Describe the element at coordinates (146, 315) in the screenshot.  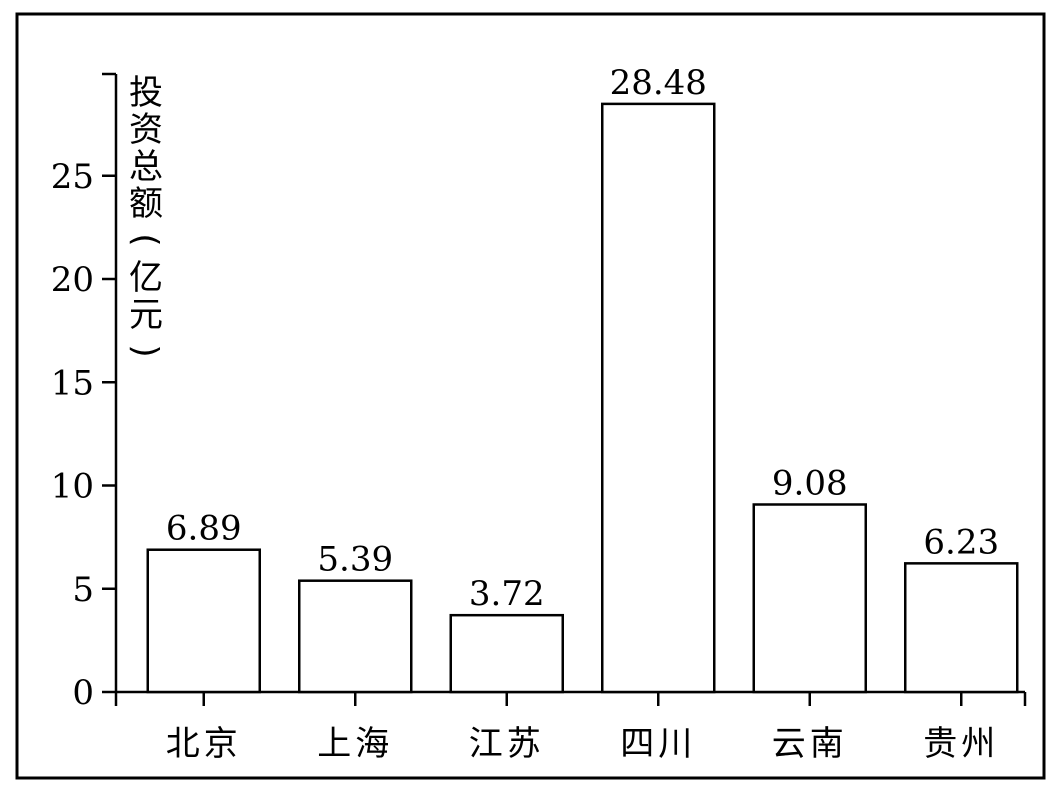
I see `y-axis-label-char: 元` at that location.